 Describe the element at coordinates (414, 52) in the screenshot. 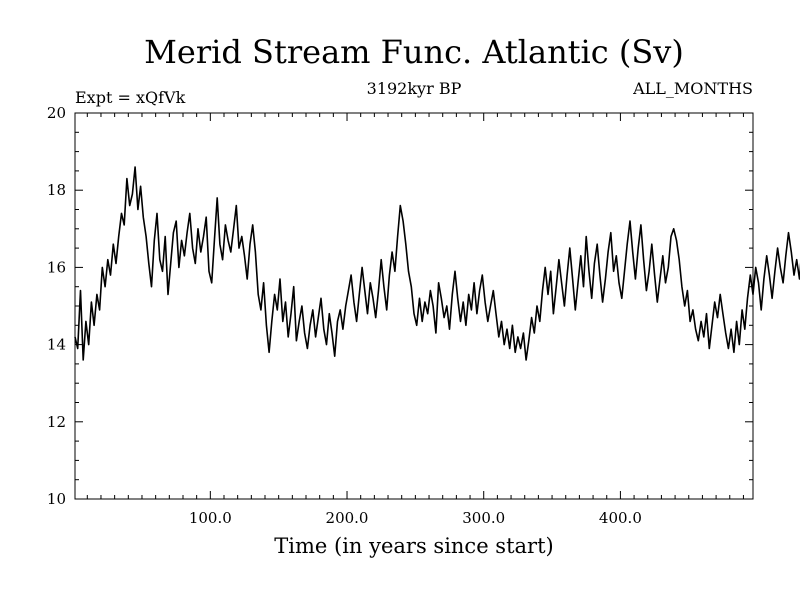

I see `chart-title: Merid Stream Func. Atlantic (Sv)` at that location.